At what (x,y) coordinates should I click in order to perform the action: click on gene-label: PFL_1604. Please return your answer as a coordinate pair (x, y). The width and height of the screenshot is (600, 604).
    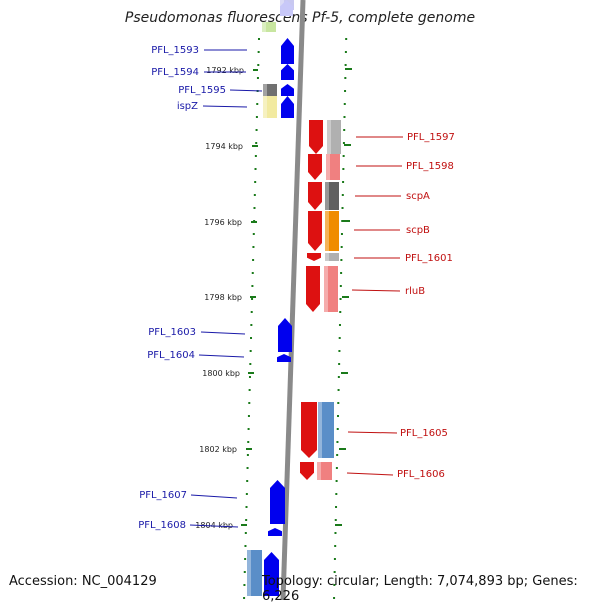
    Looking at the image, I should click on (171, 355).